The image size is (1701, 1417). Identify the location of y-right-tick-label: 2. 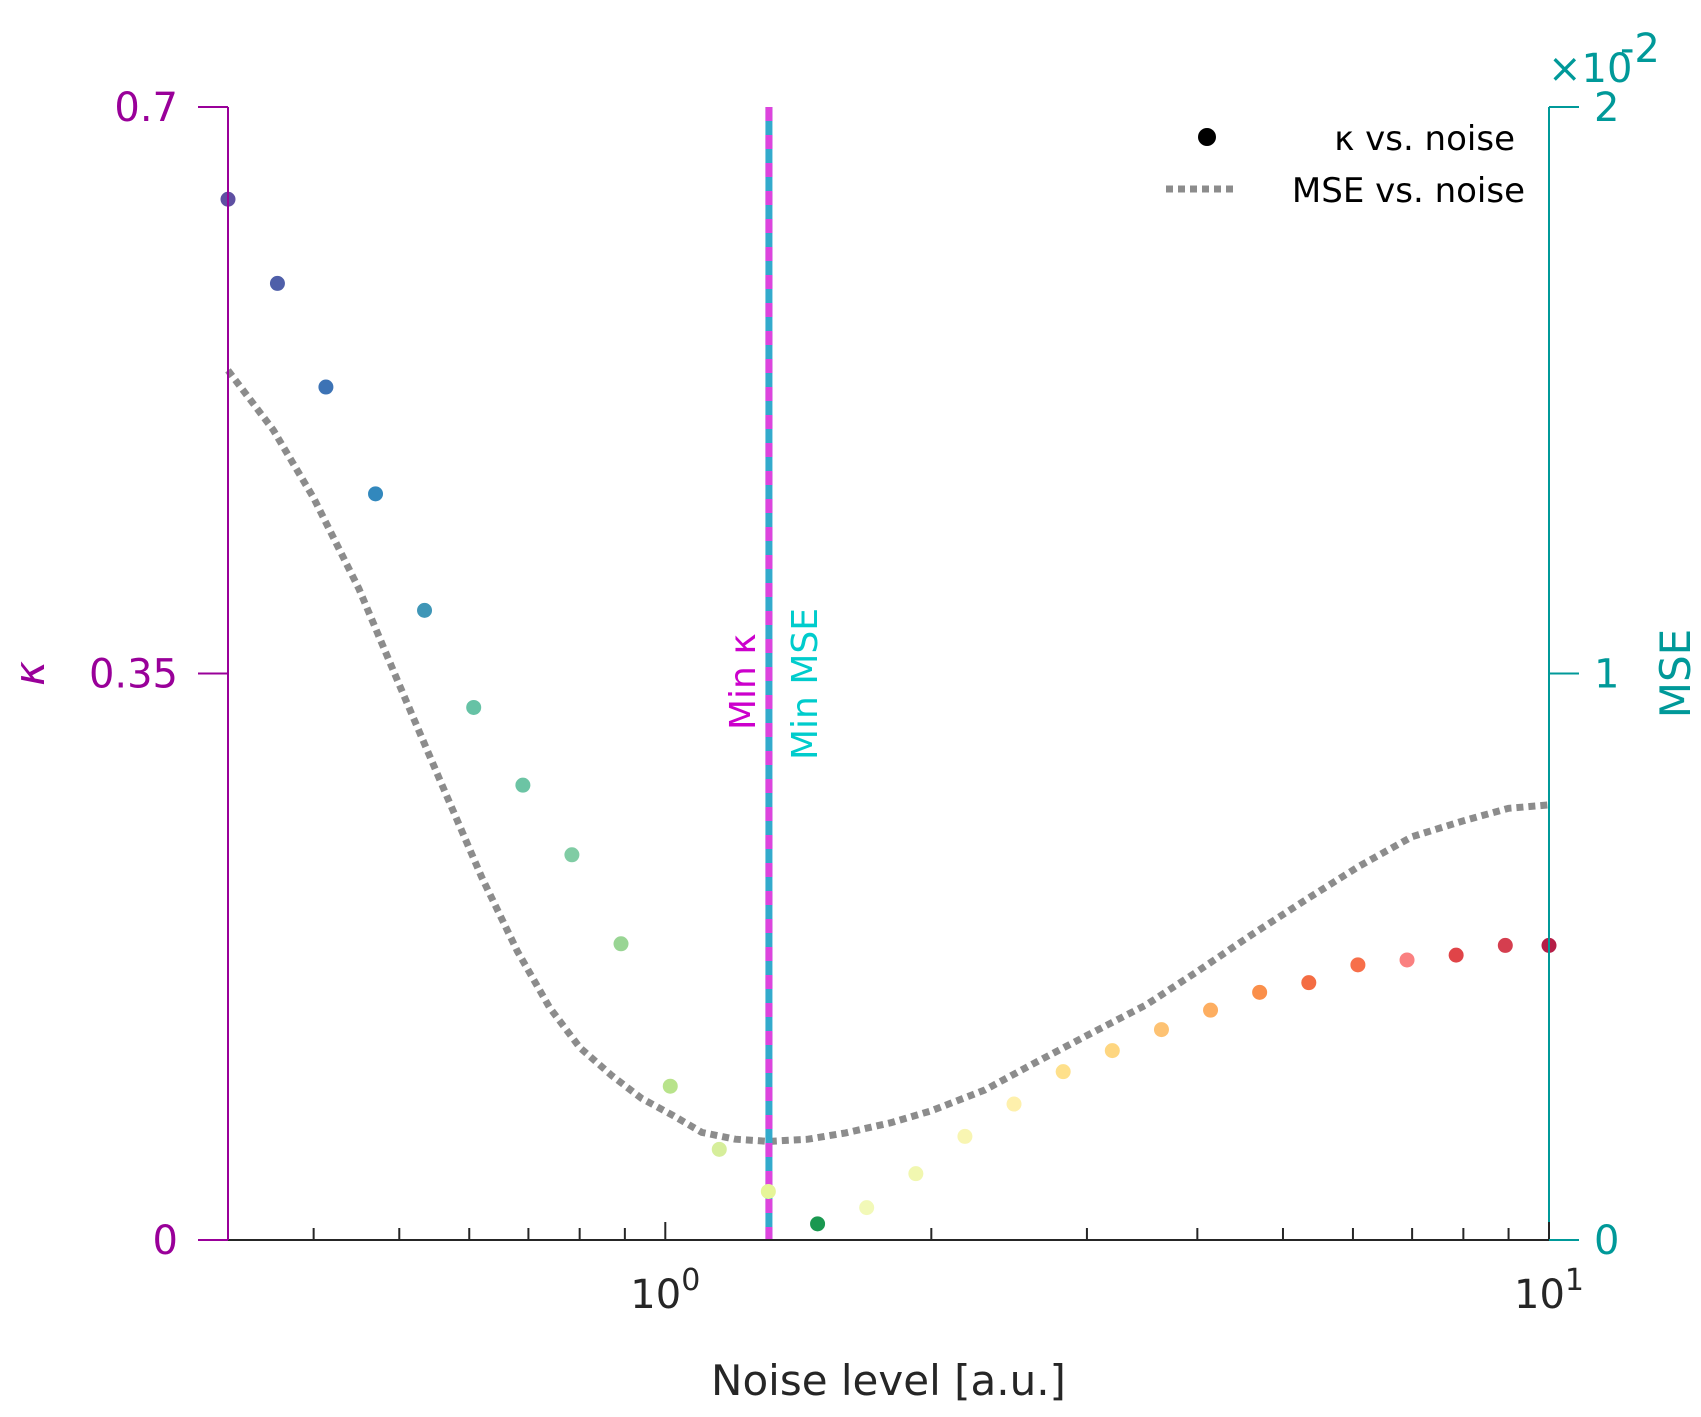
(1606, 108).